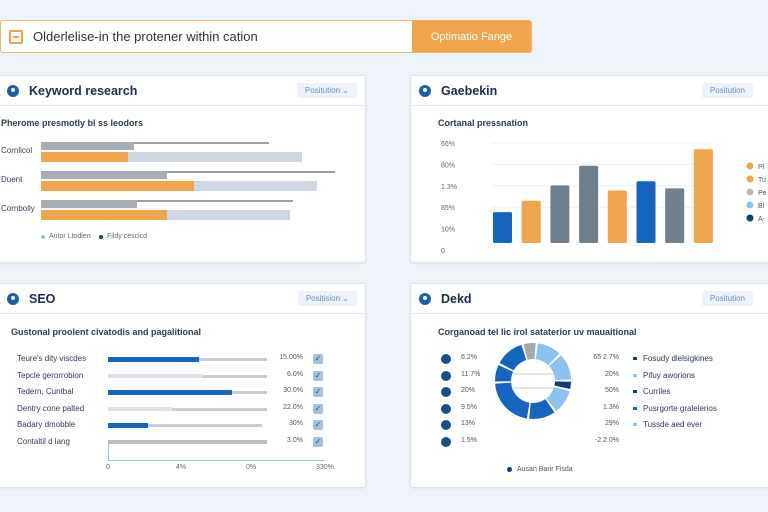 The height and width of the screenshot is (512, 768). Describe the element at coordinates (83, 90) in the screenshot. I see `panel-title: Keyword research` at that location.